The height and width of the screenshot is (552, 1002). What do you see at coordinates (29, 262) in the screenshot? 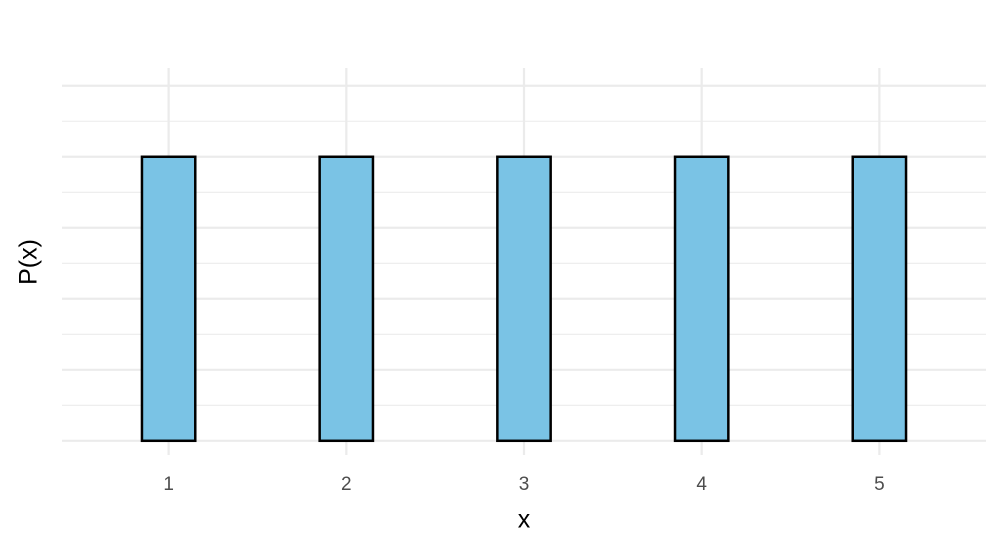
I see `y-axis-title: P(x)` at bounding box center [29, 262].